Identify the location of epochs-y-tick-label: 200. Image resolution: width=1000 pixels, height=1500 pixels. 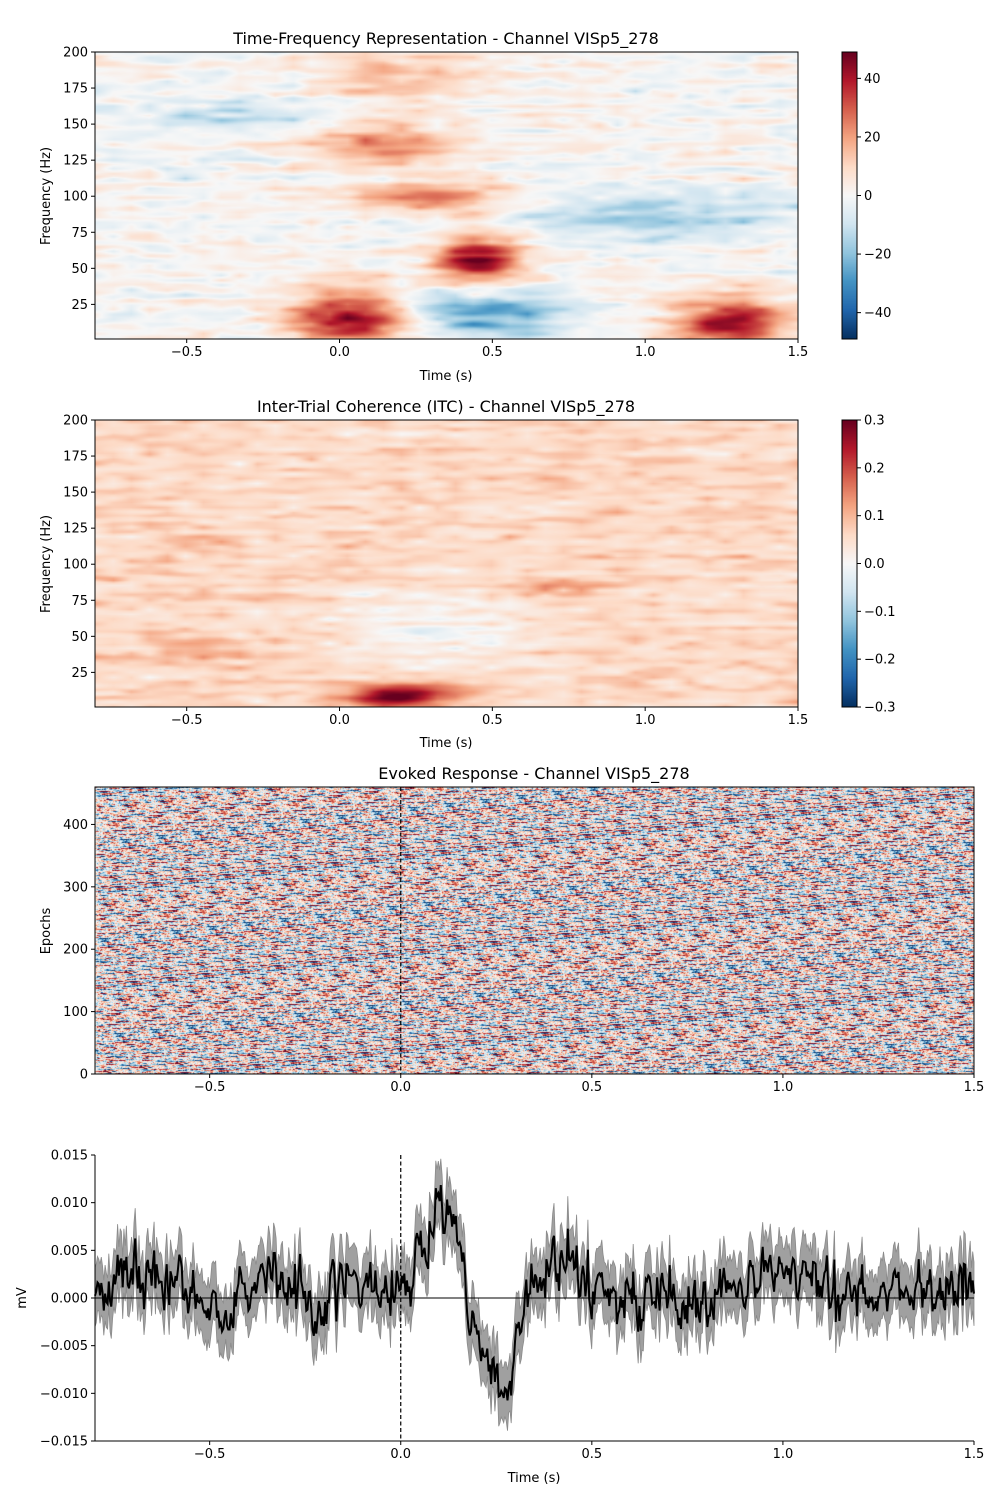
(75, 950).